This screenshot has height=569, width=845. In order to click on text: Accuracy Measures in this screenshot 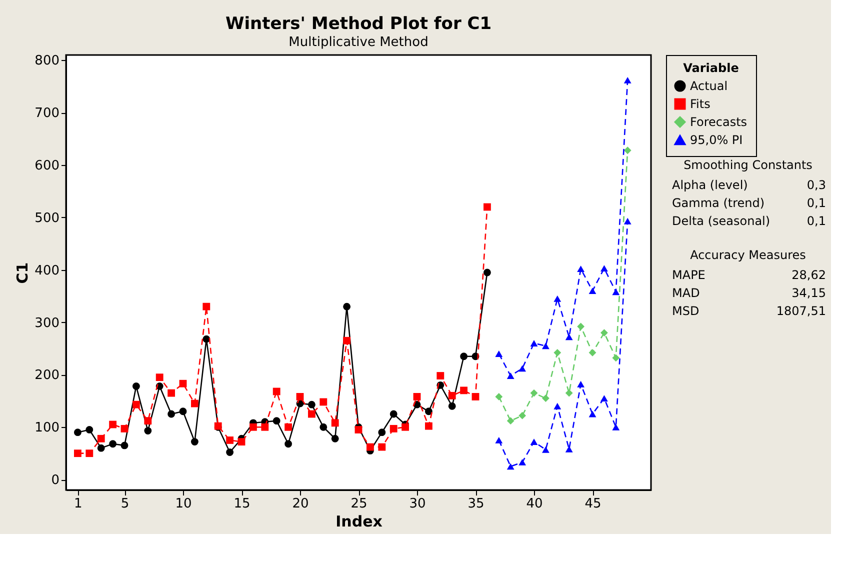, I will do `click(748, 255)`.